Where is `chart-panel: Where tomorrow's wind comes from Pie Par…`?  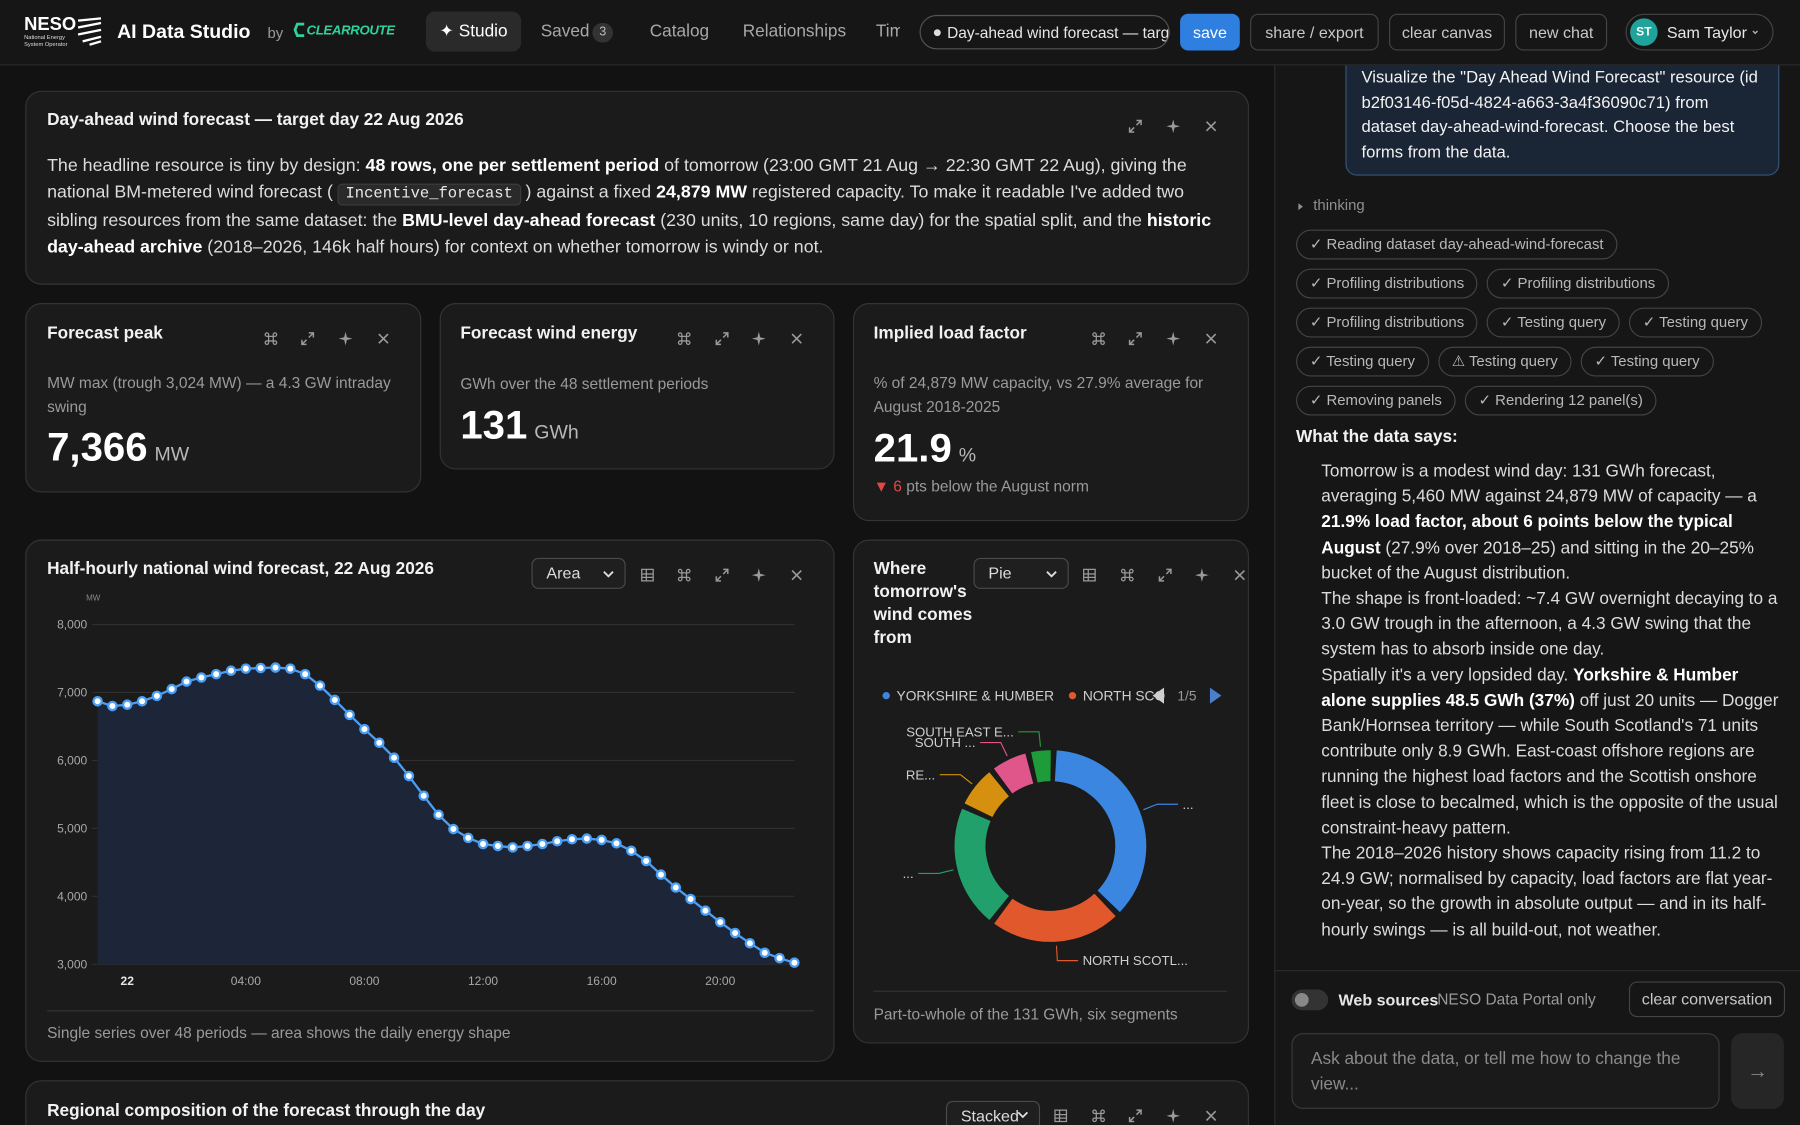
chart-panel: Where tomorrow's wind comes from Pie Par… is located at coordinates (1050, 791).